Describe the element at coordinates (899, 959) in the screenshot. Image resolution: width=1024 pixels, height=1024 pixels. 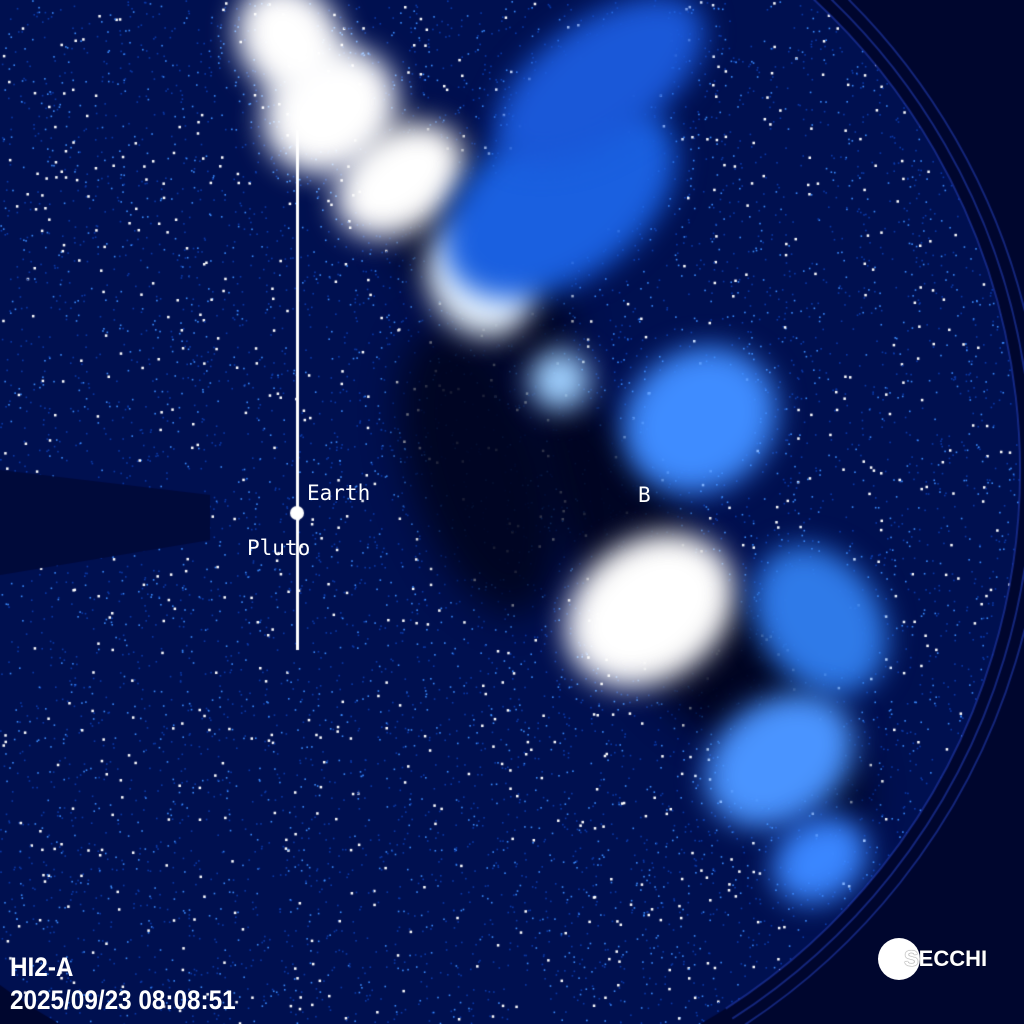
I see `logo-disc-icon` at that location.